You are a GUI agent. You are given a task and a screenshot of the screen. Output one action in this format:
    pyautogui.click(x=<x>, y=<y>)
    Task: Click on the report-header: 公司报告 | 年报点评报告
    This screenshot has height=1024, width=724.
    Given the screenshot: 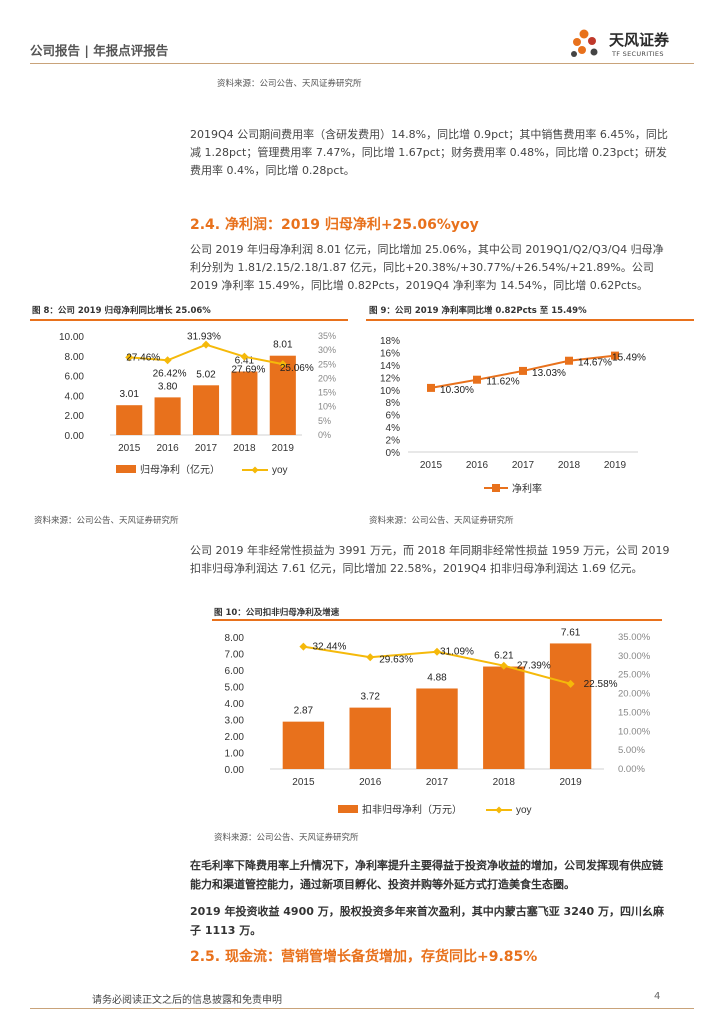 What is the action you would take?
    pyautogui.click(x=99, y=50)
    